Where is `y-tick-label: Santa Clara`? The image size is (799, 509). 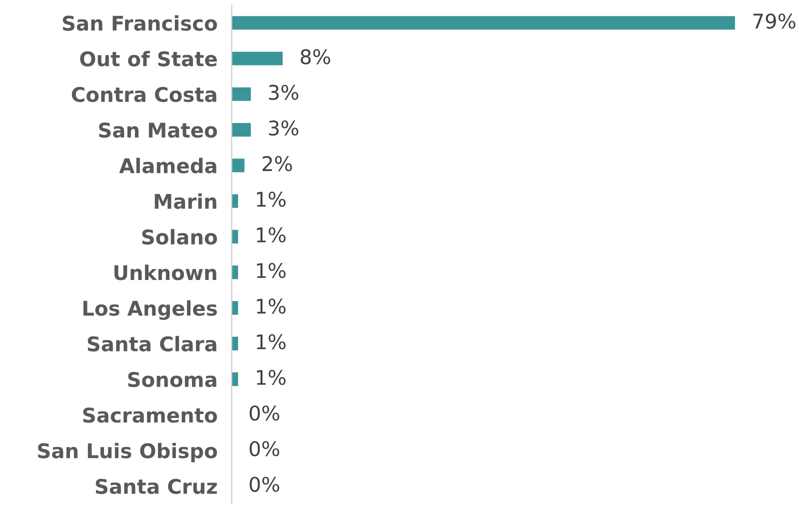 y-tick-label: Santa Clara is located at coordinates (152, 344).